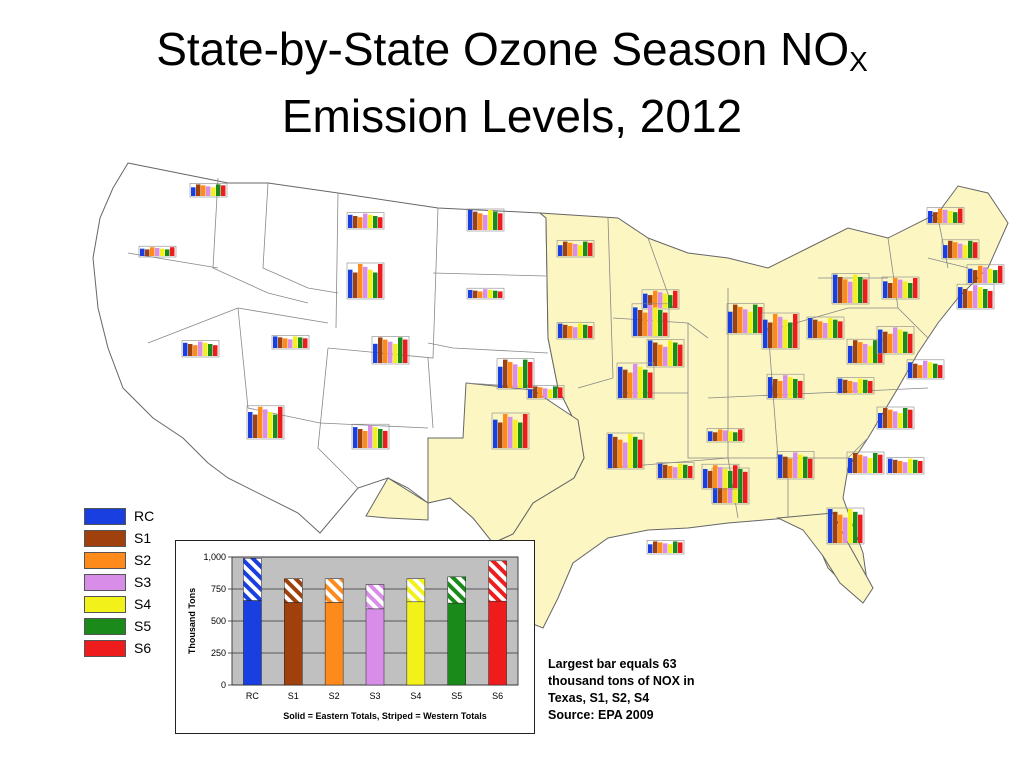 The width and height of the screenshot is (1024, 768). I want to click on title-line-1: State-by-State Ozone Season NOX, so click(512, 55).